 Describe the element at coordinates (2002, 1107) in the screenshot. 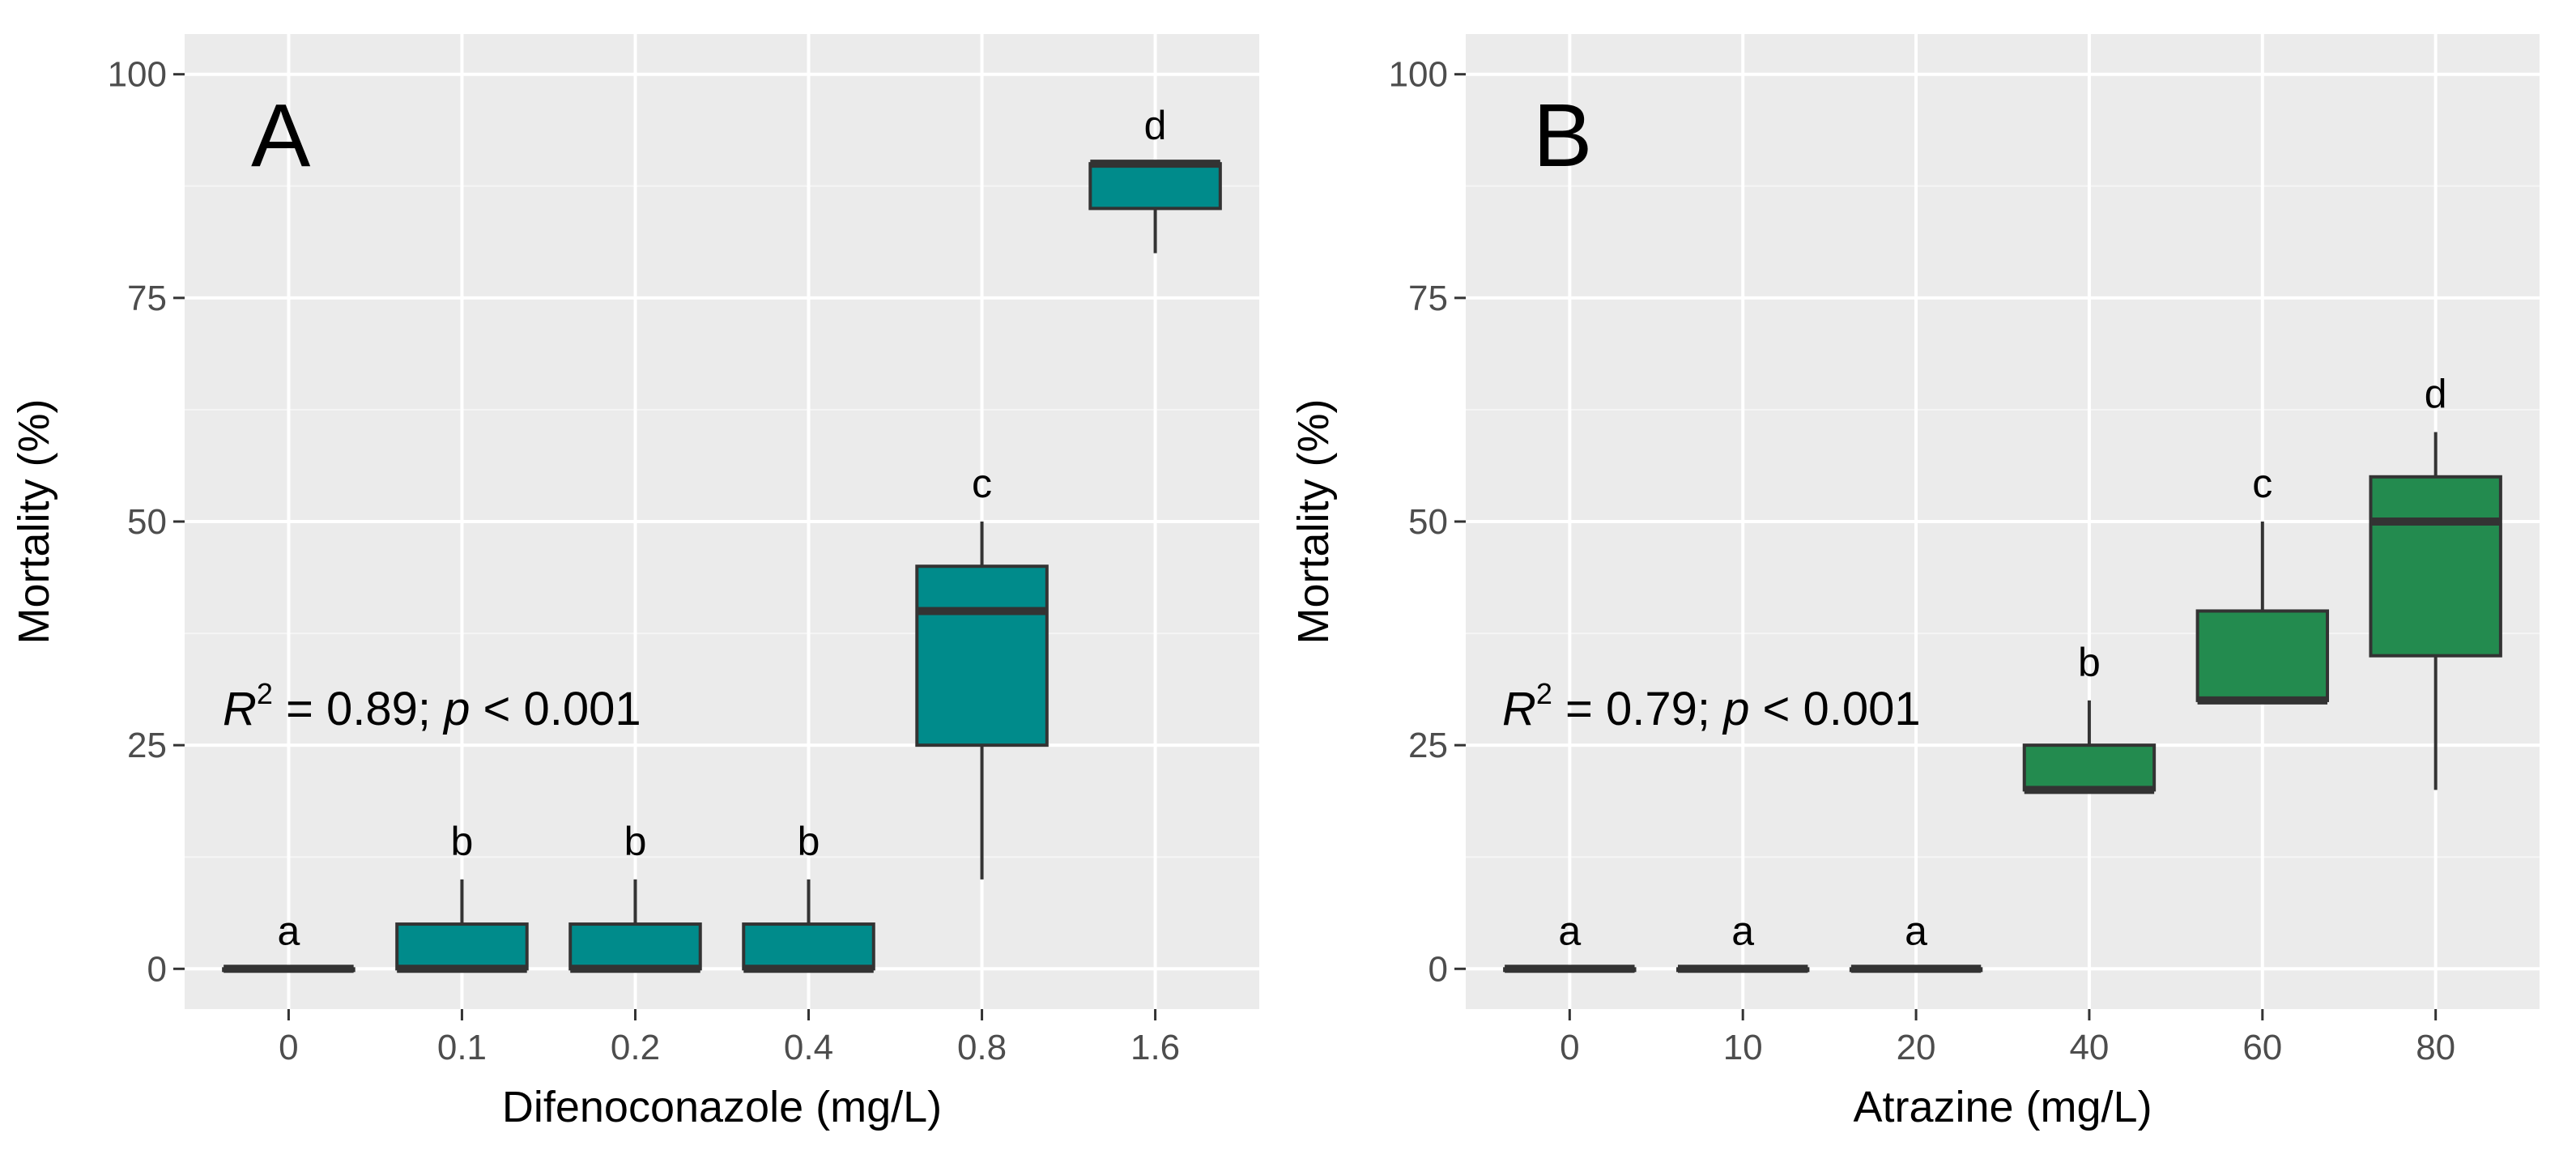

I see `x-axis-title: Atrazine (mg/L)` at that location.